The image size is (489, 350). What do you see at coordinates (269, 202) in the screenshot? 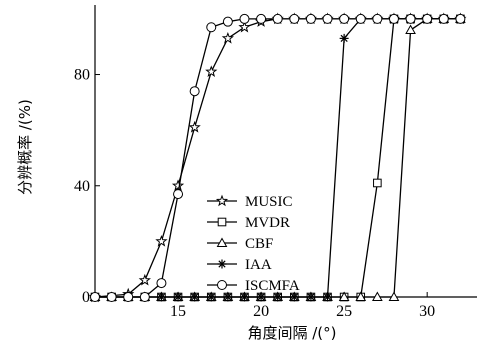
I see `legend-label: MUSIC` at bounding box center [269, 202].